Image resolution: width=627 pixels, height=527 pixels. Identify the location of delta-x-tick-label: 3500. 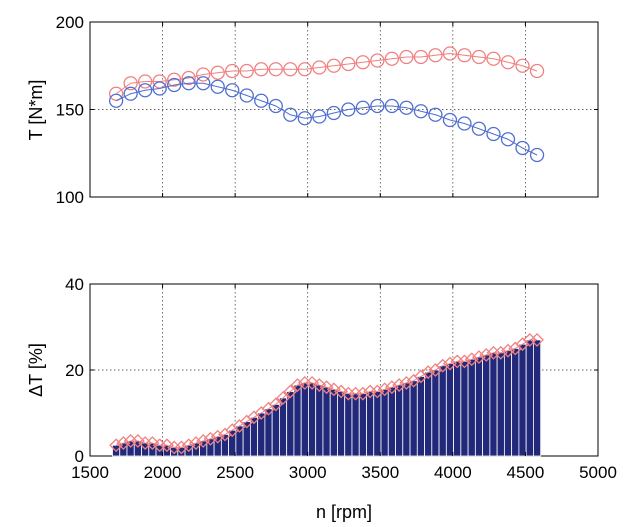
(380, 472).